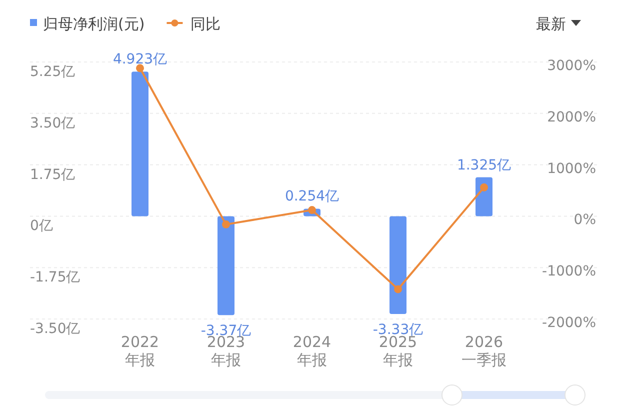  I want to click on data-label: 0.254亿, so click(312, 196).